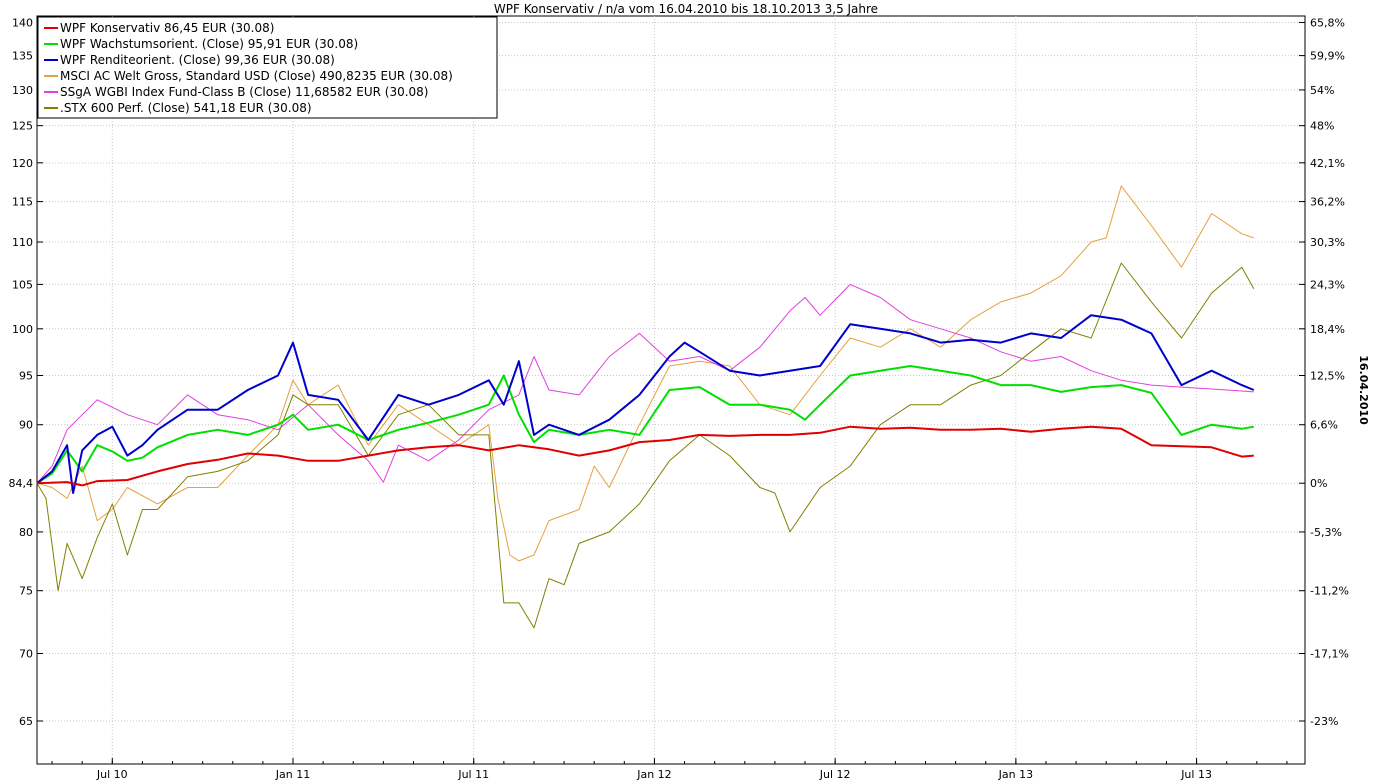 The height and width of the screenshot is (781, 1373). I want to click on y-tick-label: 135, so click(22, 56).